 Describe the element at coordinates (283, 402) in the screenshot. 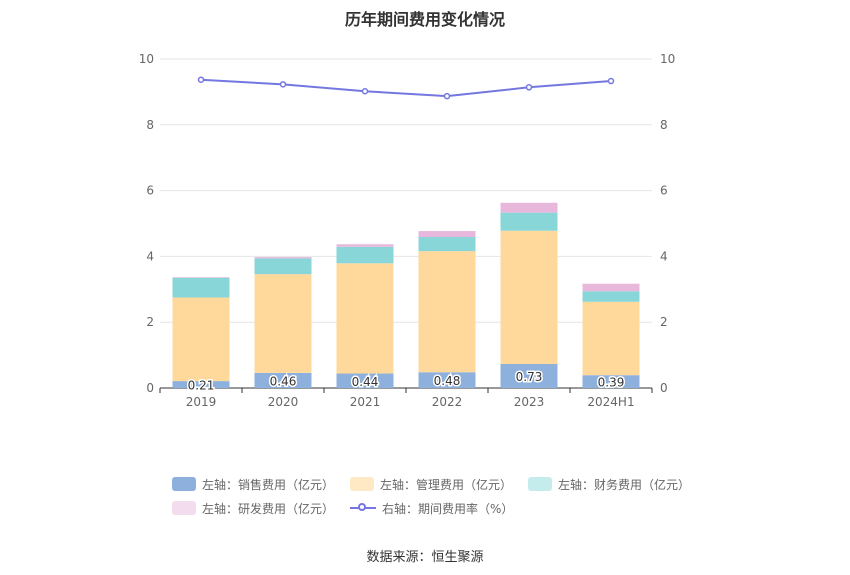

I see `x-tick-label: 2020` at that location.